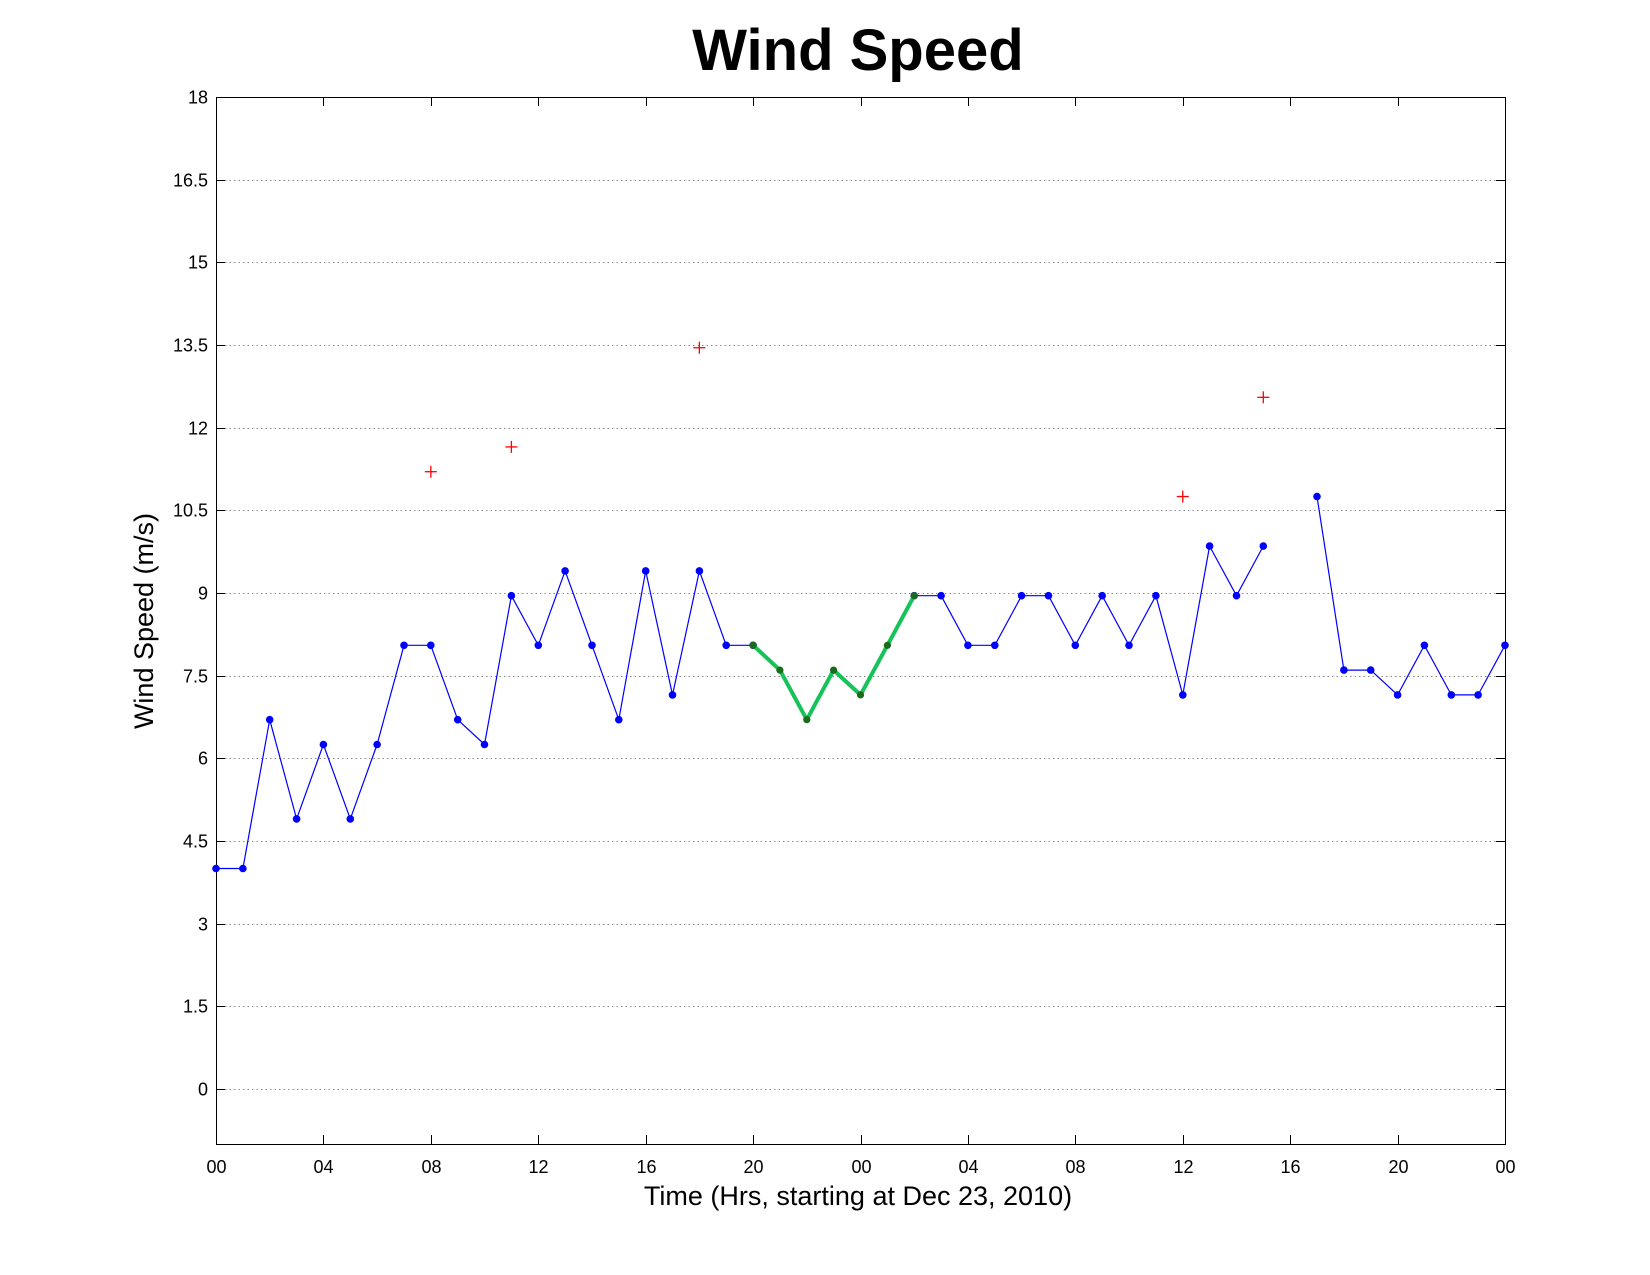 Image resolution: width=1650 pixels, height=1275 pixels. Describe the element at coordinates (190, 181) in the screenshot. I see `y-tick-label: 16.5` at that location.